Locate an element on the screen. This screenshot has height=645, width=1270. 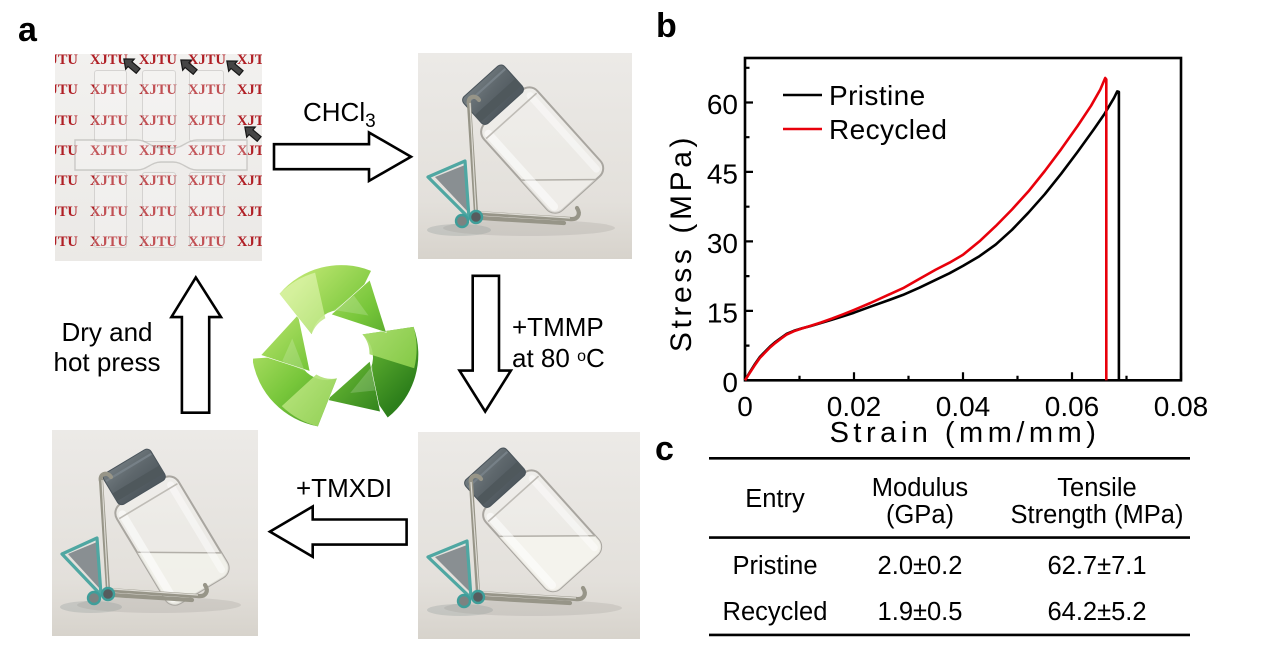
svg-text: 0.02 is located at coordinates (854, 406).